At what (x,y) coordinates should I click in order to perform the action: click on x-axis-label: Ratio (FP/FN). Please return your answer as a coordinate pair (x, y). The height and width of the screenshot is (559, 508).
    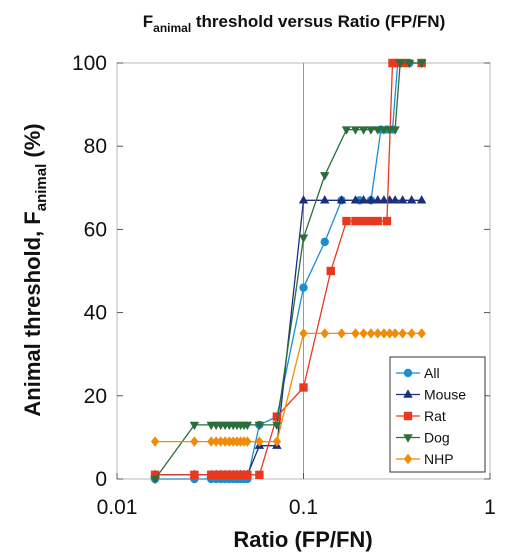
    Looking at the image, I should click on (302, 539).